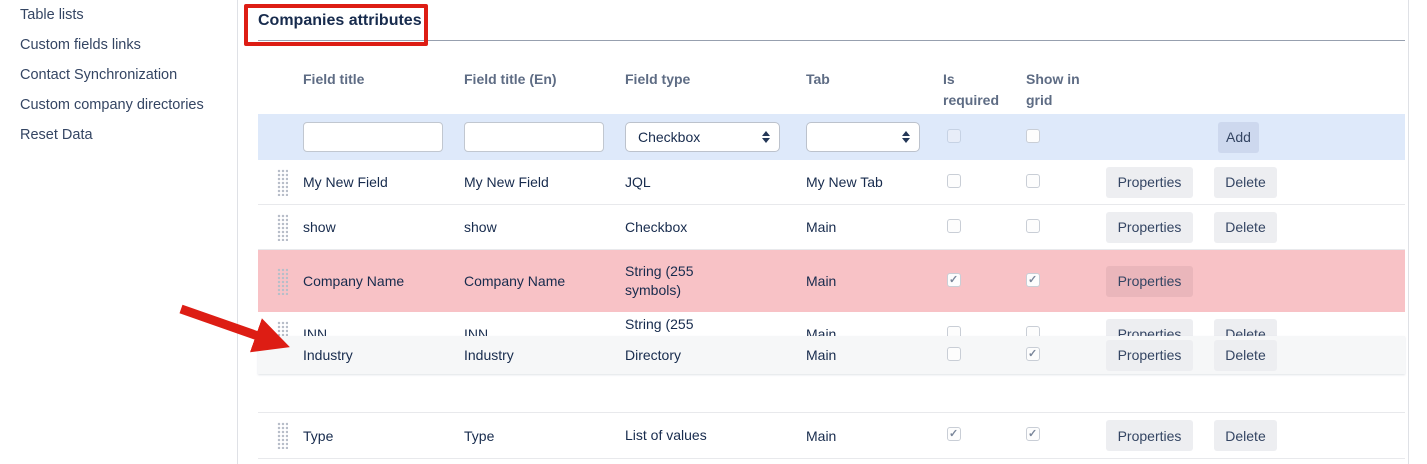 Image resolution: width=1427 pixels, height=464 pixels. I want to click on field-type-selected-value: Checkbox, so click(669, 137).